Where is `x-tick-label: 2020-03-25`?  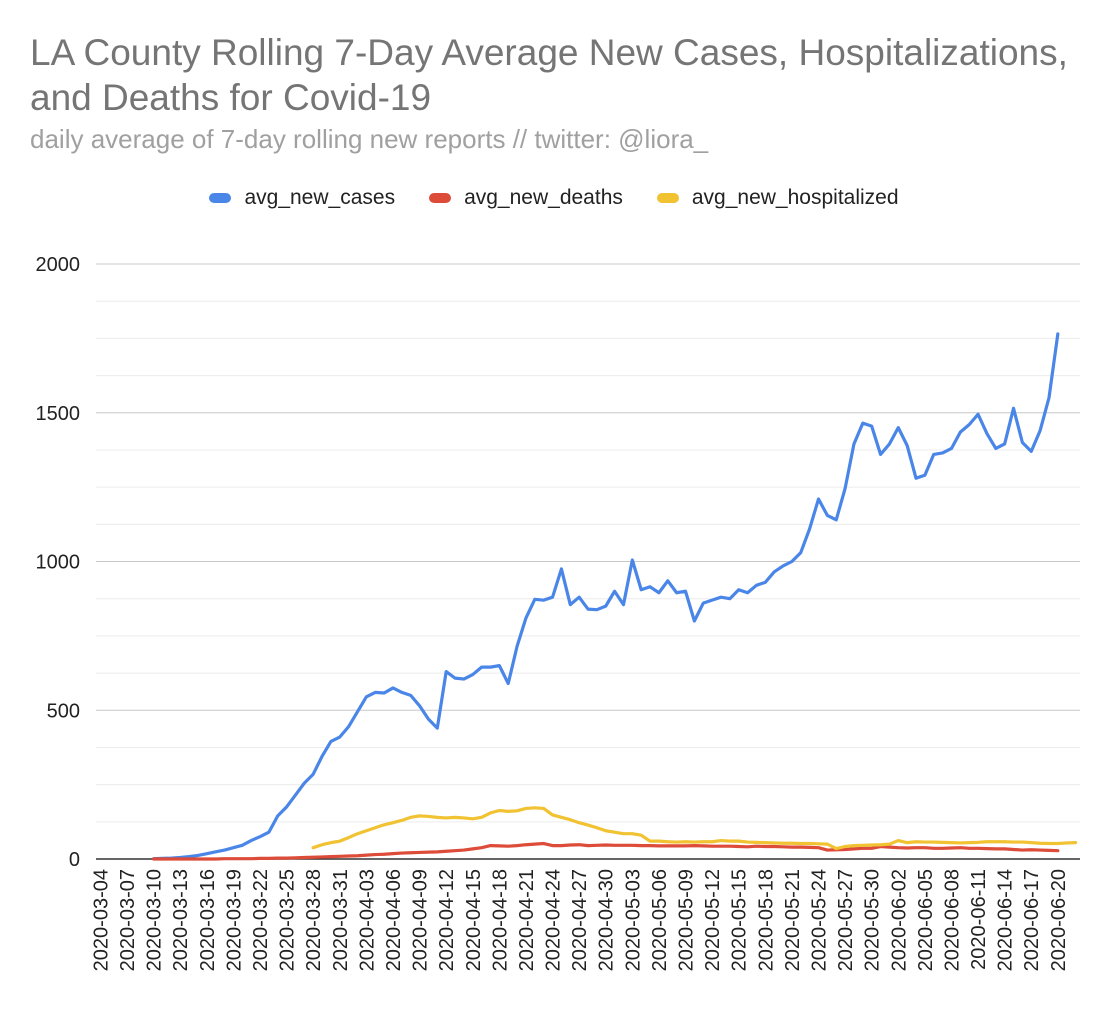
x-tick-label: 2020-03-25 is located at coordinates (288, 920).